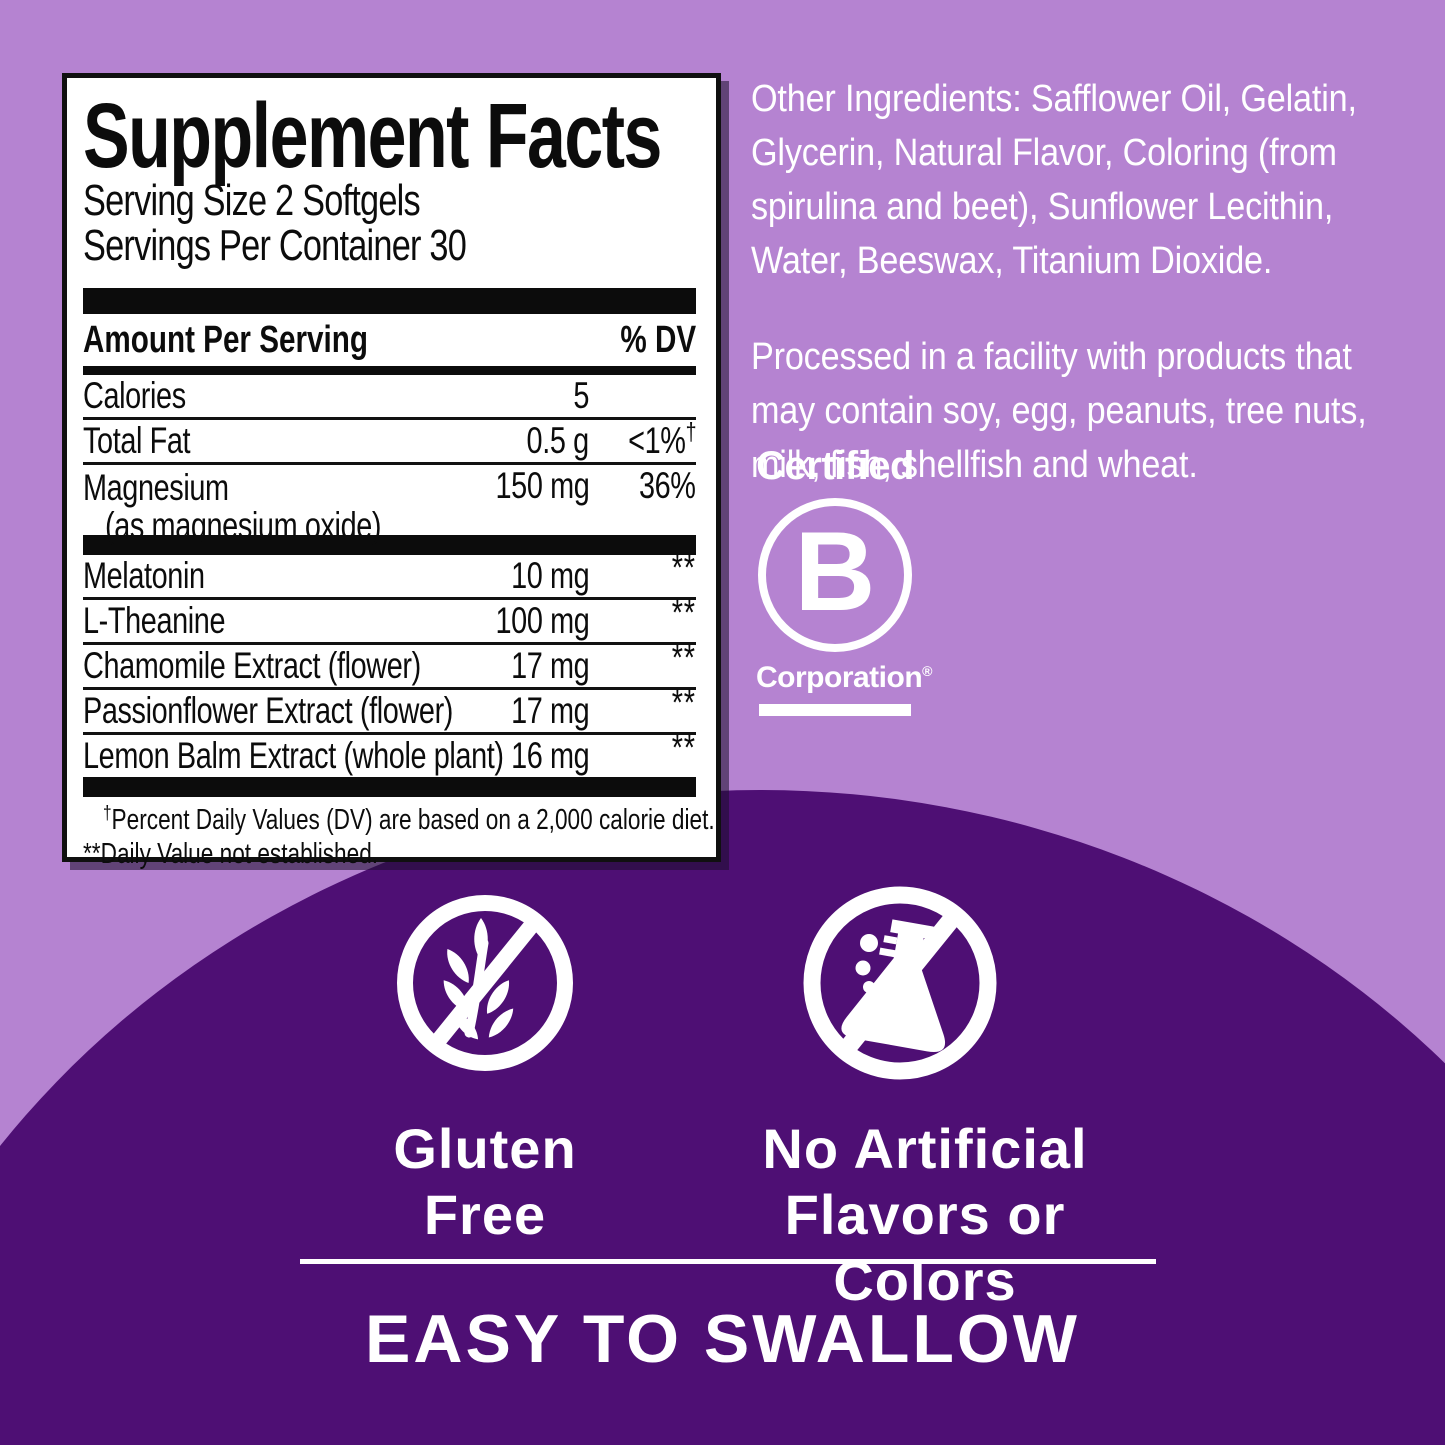  I want to click on gluten-free-label: Gluten Free, so click(485, 1181).